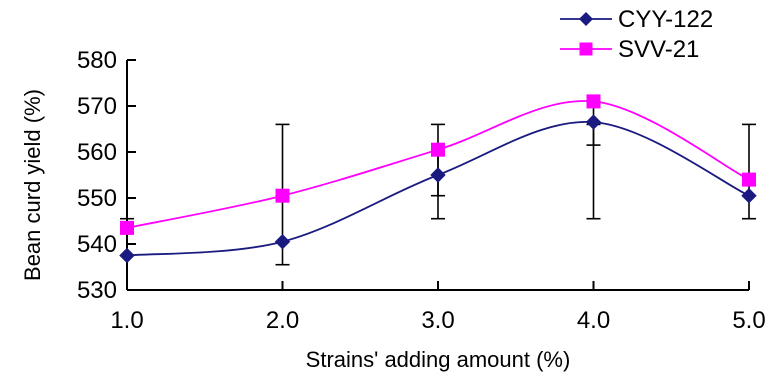 This screenshot has height=377, width=769. I want to click on legend-label-svv-21: SVV-21, so click(658, 49).